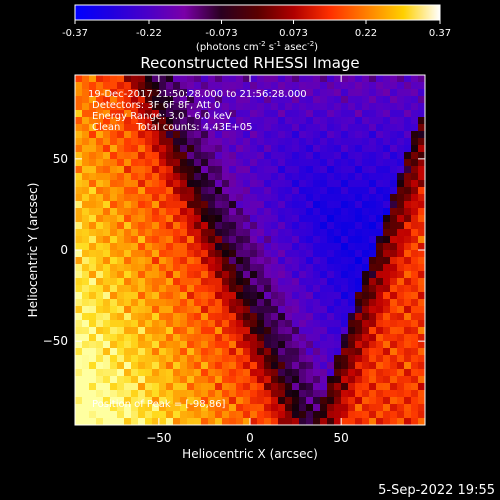  What do you see at coordinates (250, 438) in the screenshot?
I see `x-tick-label: 0` at bounding box center [250, 438].